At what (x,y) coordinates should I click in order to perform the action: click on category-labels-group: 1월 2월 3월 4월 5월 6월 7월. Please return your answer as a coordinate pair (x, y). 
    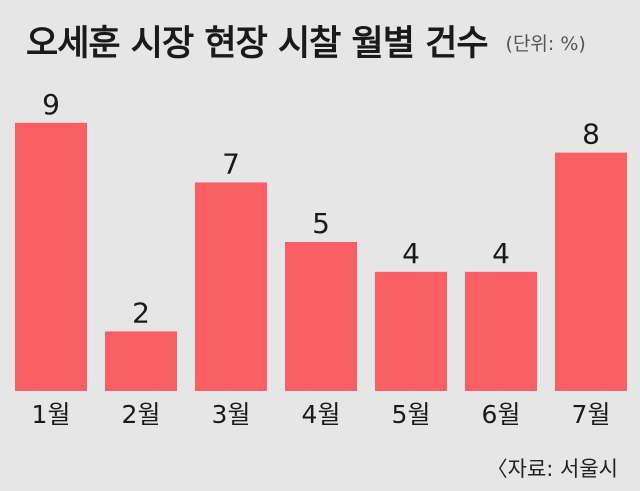
    Looking at the image, I should click on (321, 414).